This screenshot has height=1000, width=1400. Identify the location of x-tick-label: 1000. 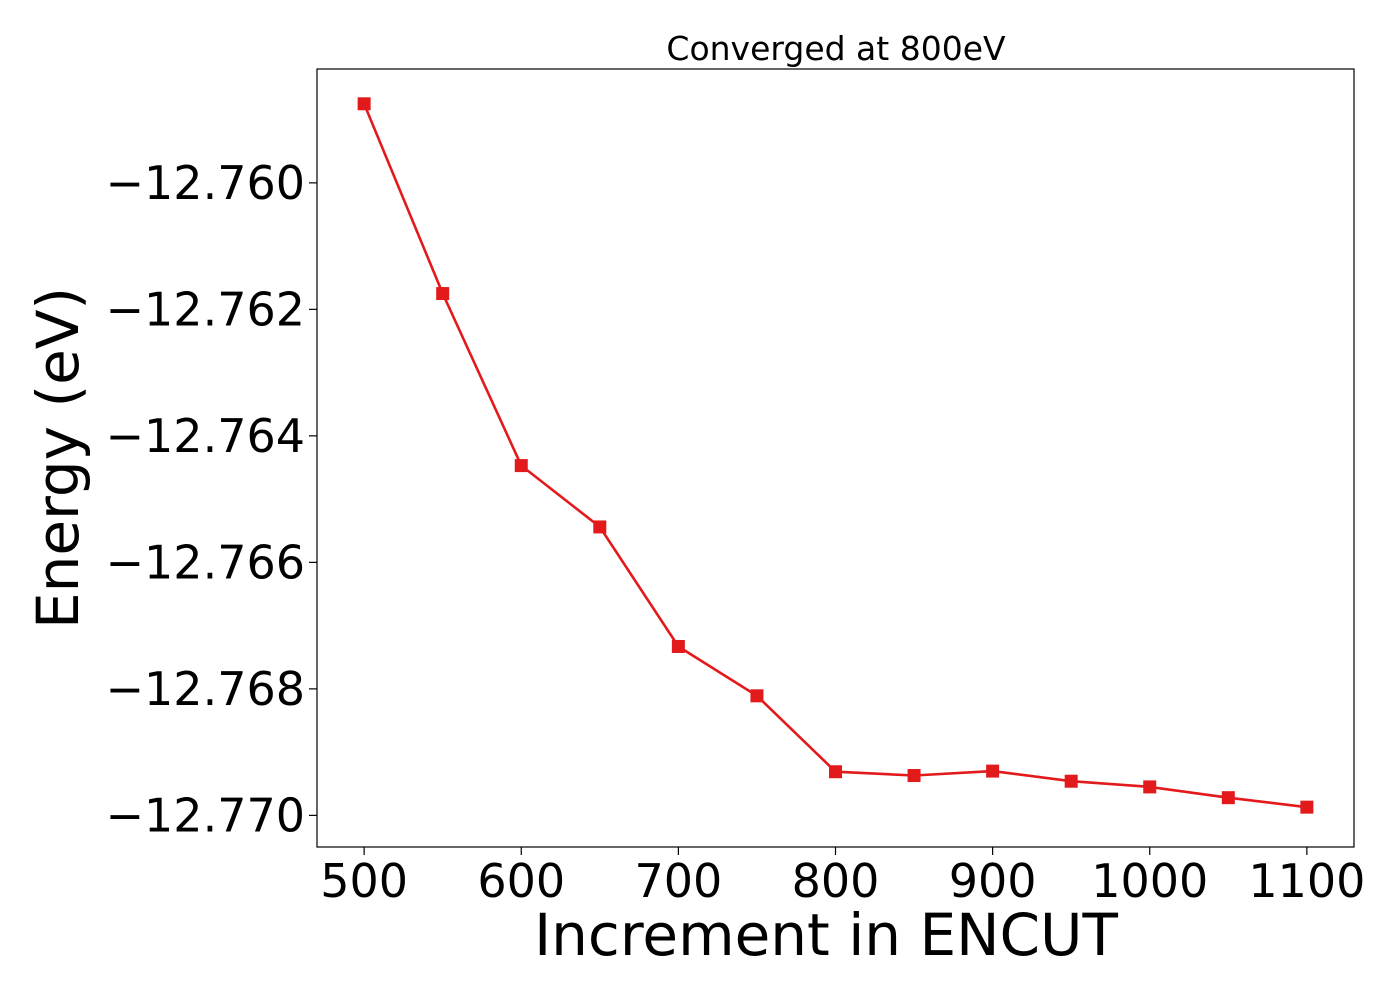
(1149, 881).